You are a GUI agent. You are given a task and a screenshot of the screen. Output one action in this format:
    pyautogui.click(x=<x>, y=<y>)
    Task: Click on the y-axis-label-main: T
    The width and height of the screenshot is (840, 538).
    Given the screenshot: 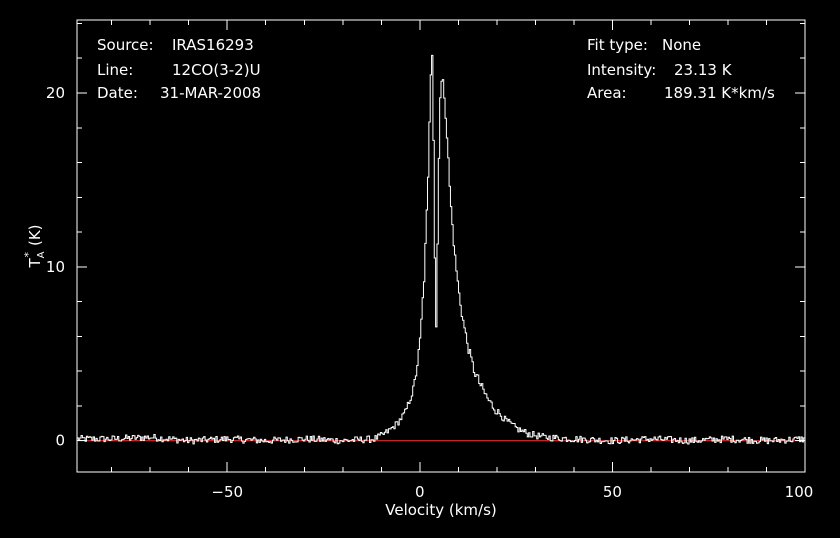 What is the action you would take?
    pyautogui.click(x=35, y=263)
    